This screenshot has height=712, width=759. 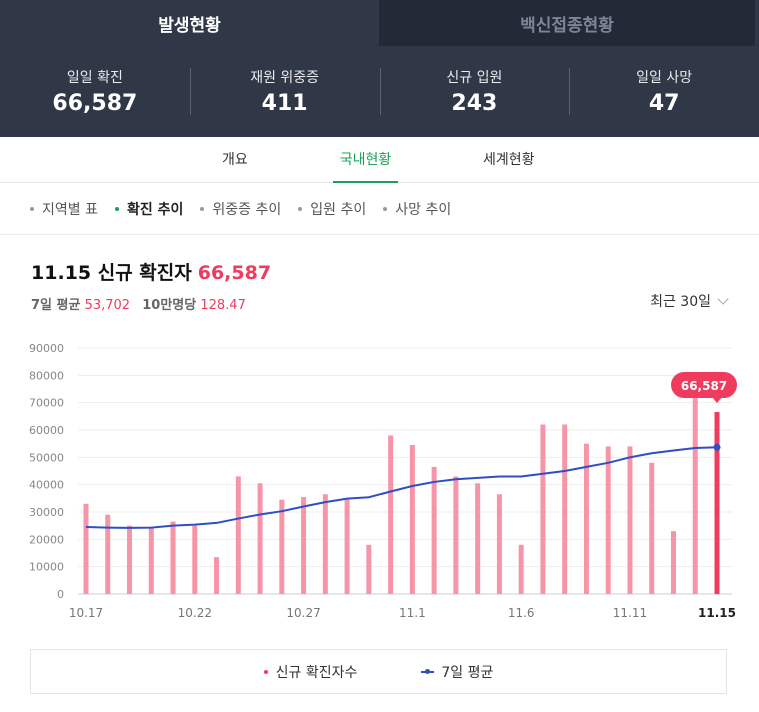 I want to click on stat-critical: 재원 위중증 411, so click(x=284, y=91).